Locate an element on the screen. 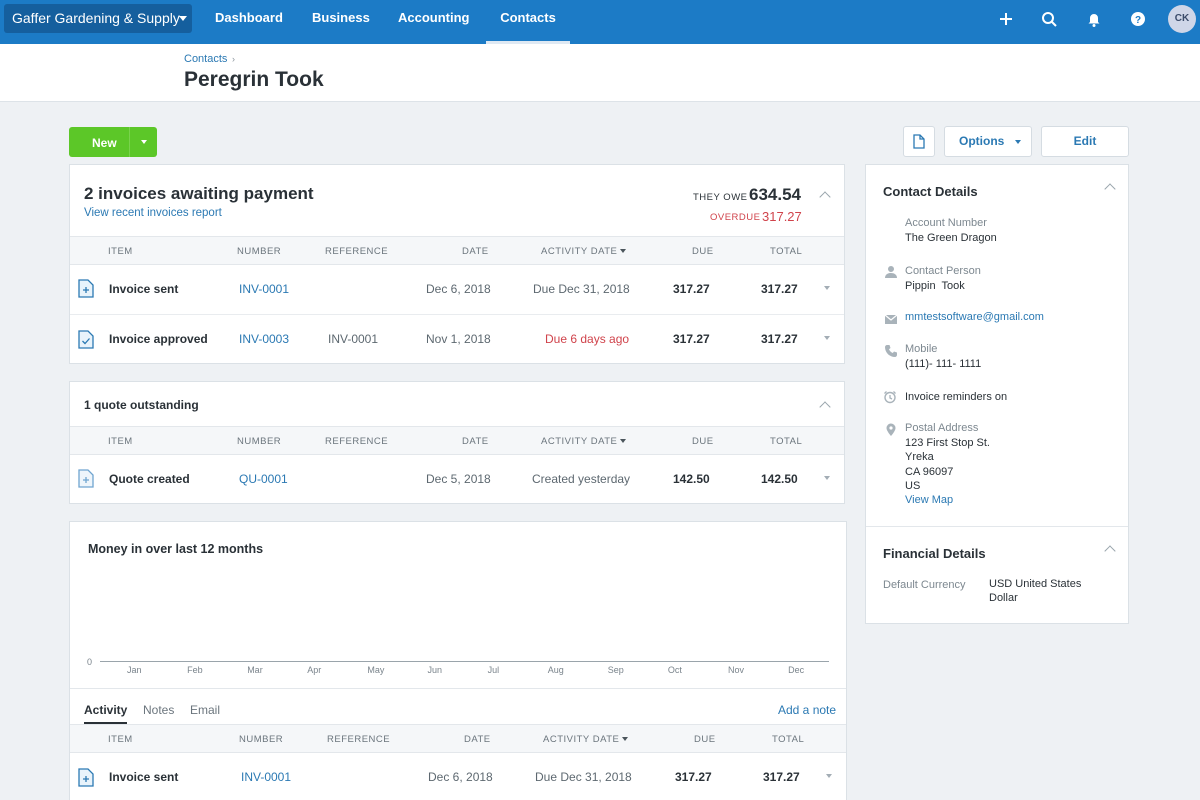 The width and height of the screenshot is (1200, 800). row-item: Invoice sent is located at coordinates (144, 289).